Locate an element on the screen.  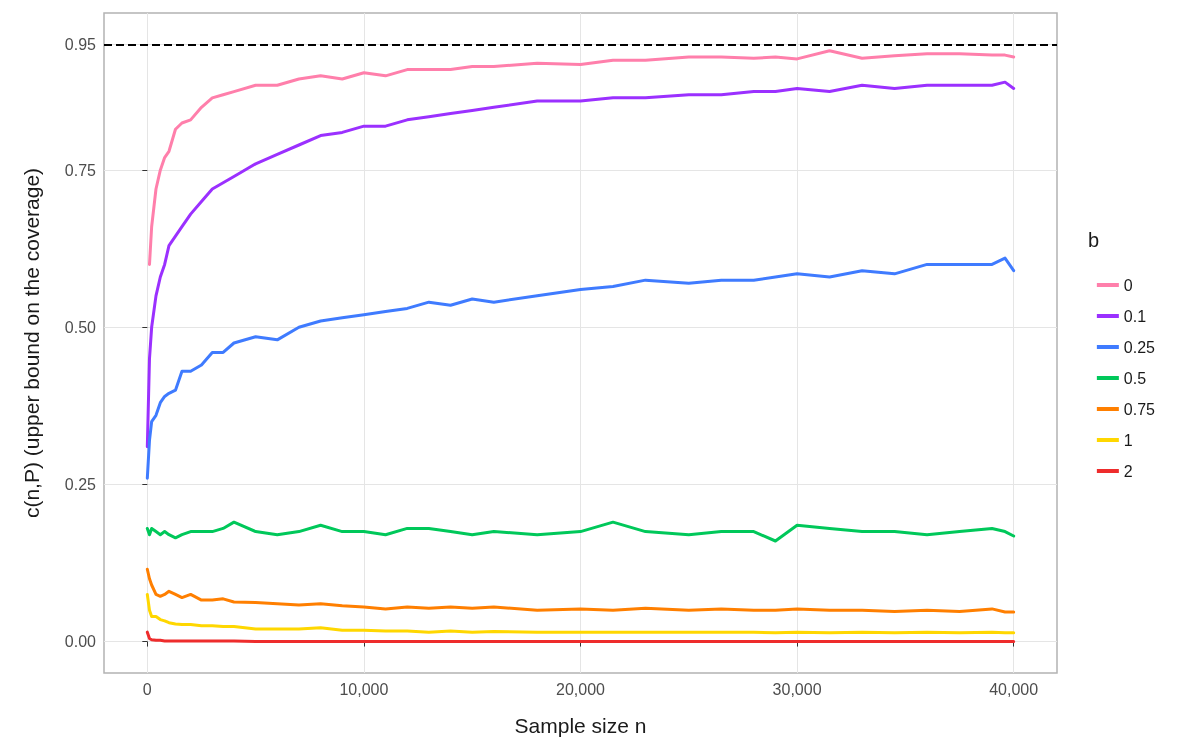
x-tick-label: 0 is located at coordinates (147, 689).